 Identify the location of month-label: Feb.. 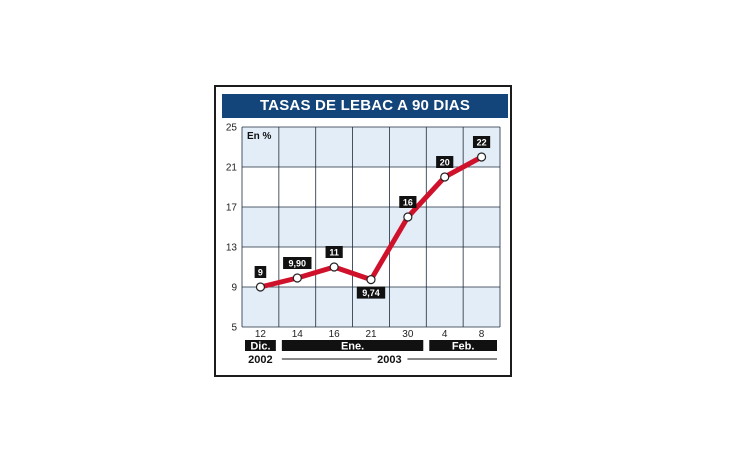
(463, 347).